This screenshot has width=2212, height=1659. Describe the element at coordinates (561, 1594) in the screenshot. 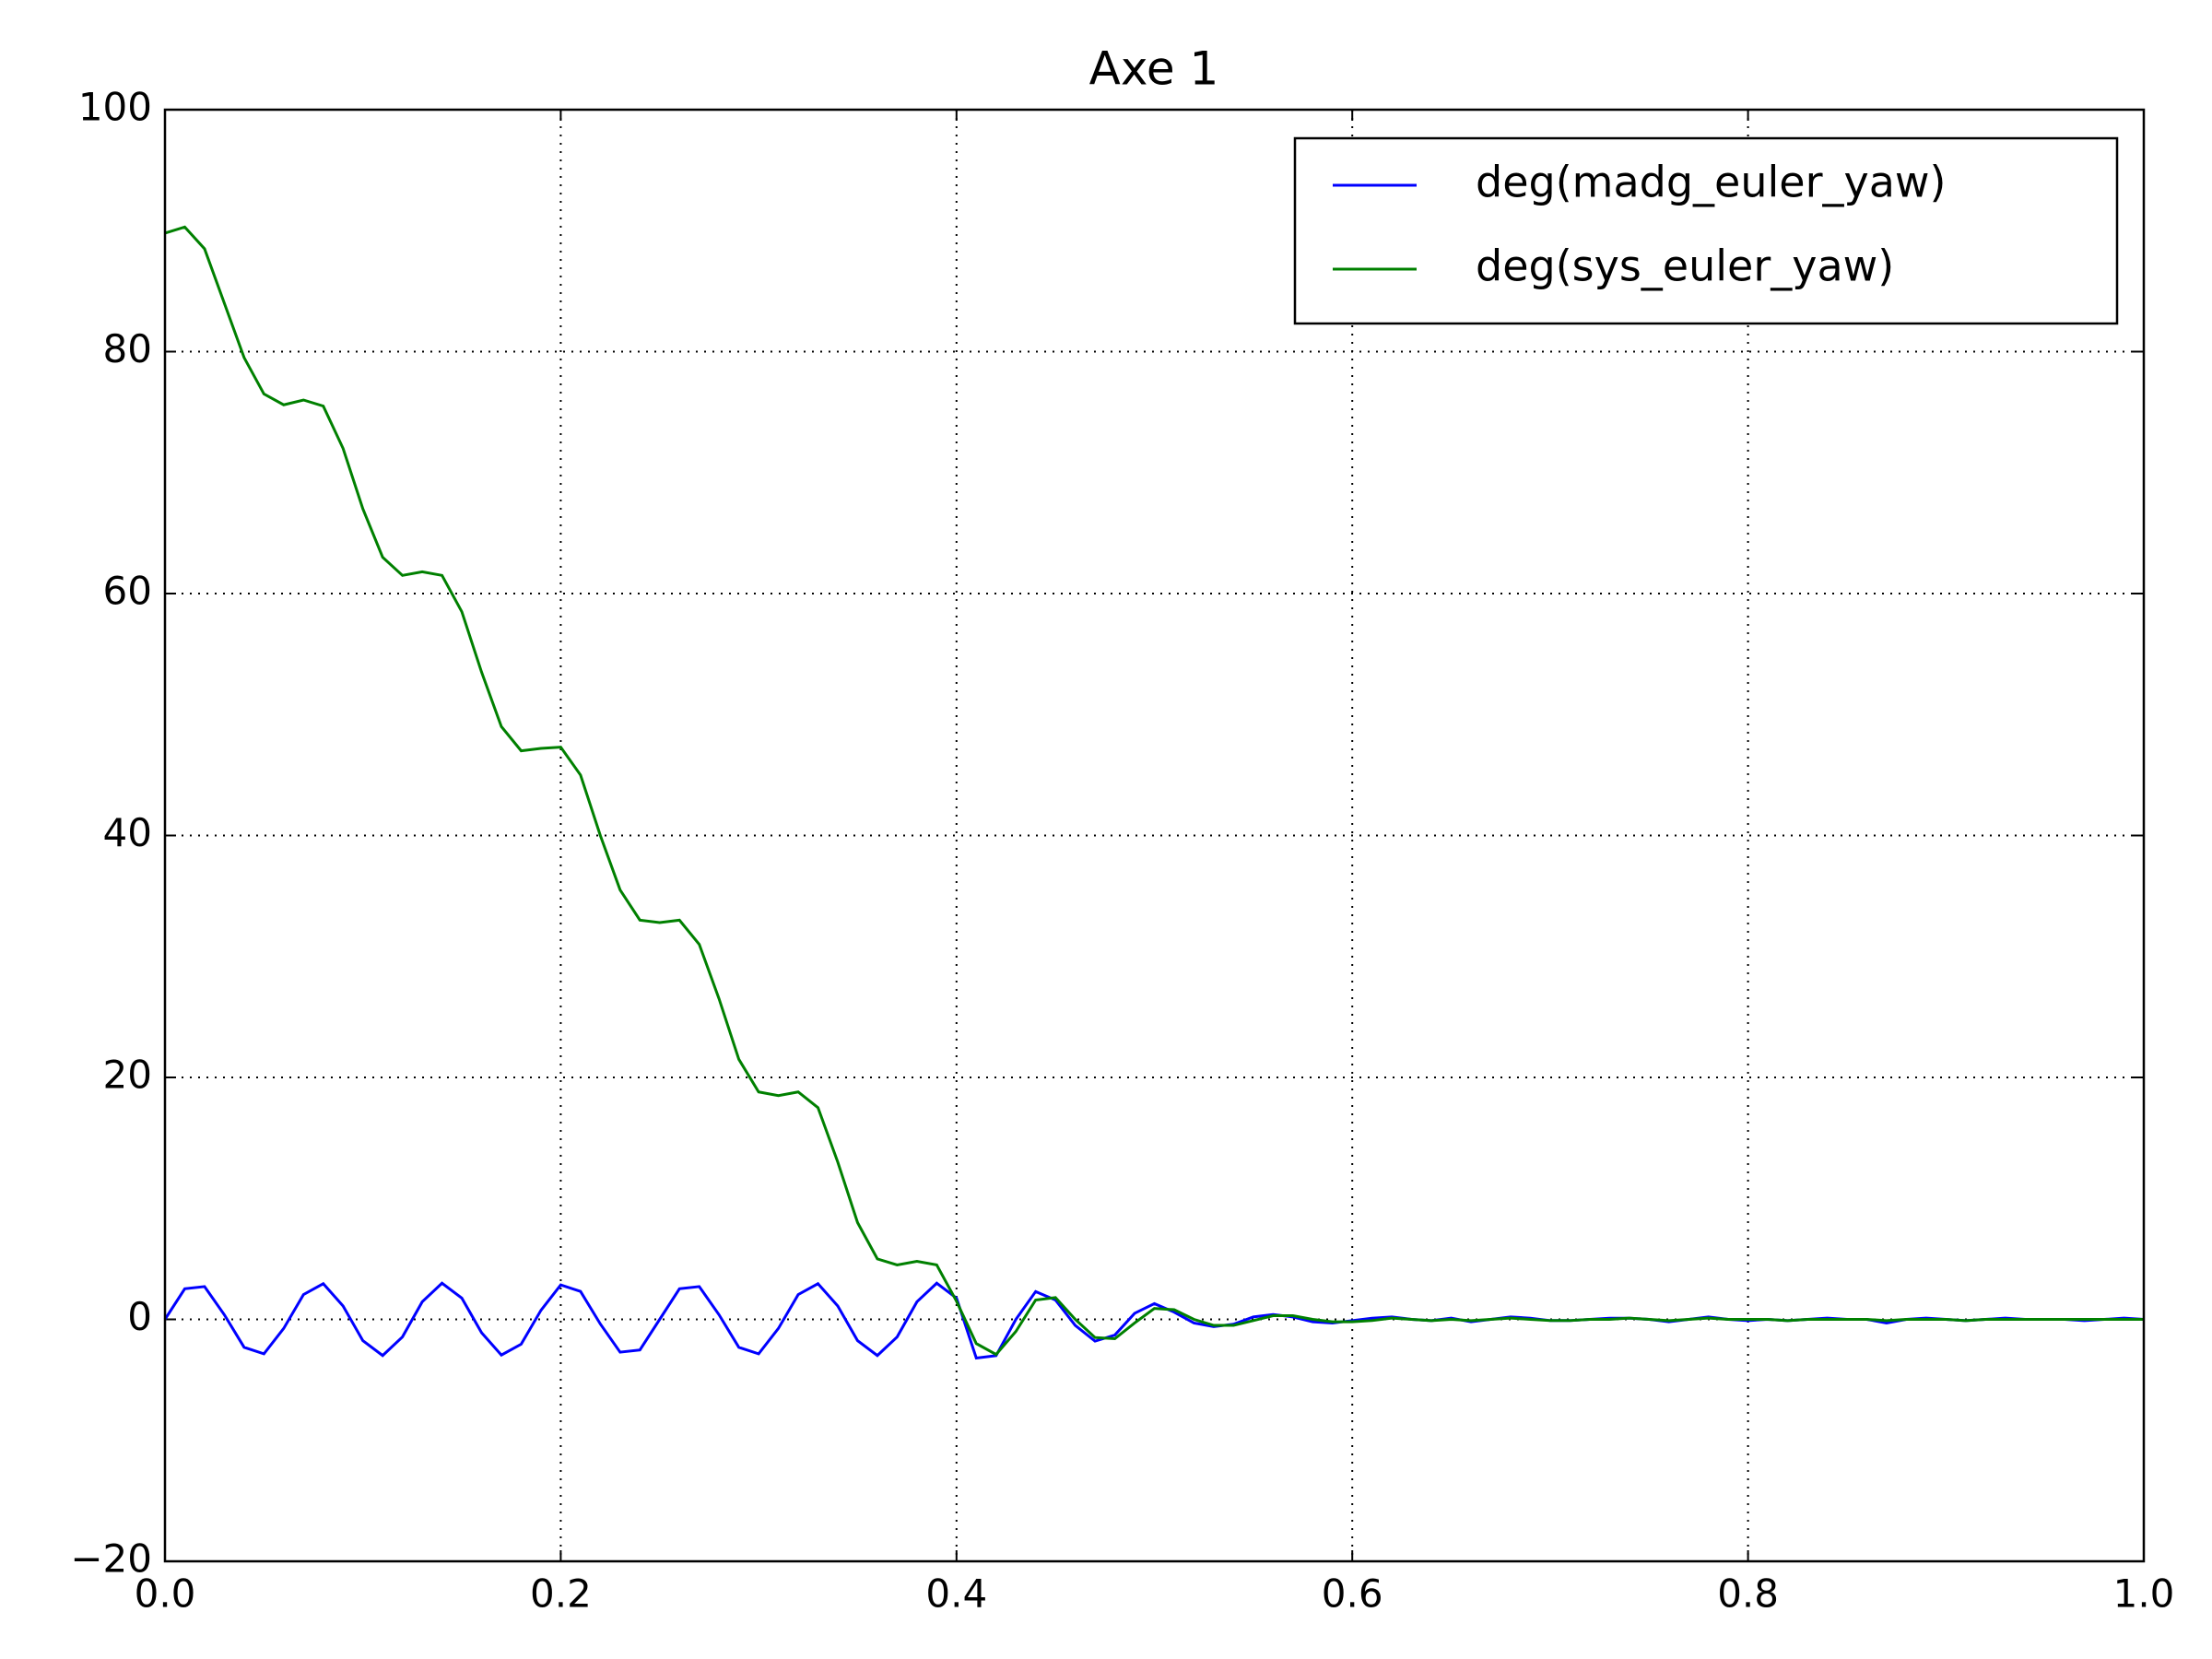

I see `x-tick-label: 0.2` at that location.